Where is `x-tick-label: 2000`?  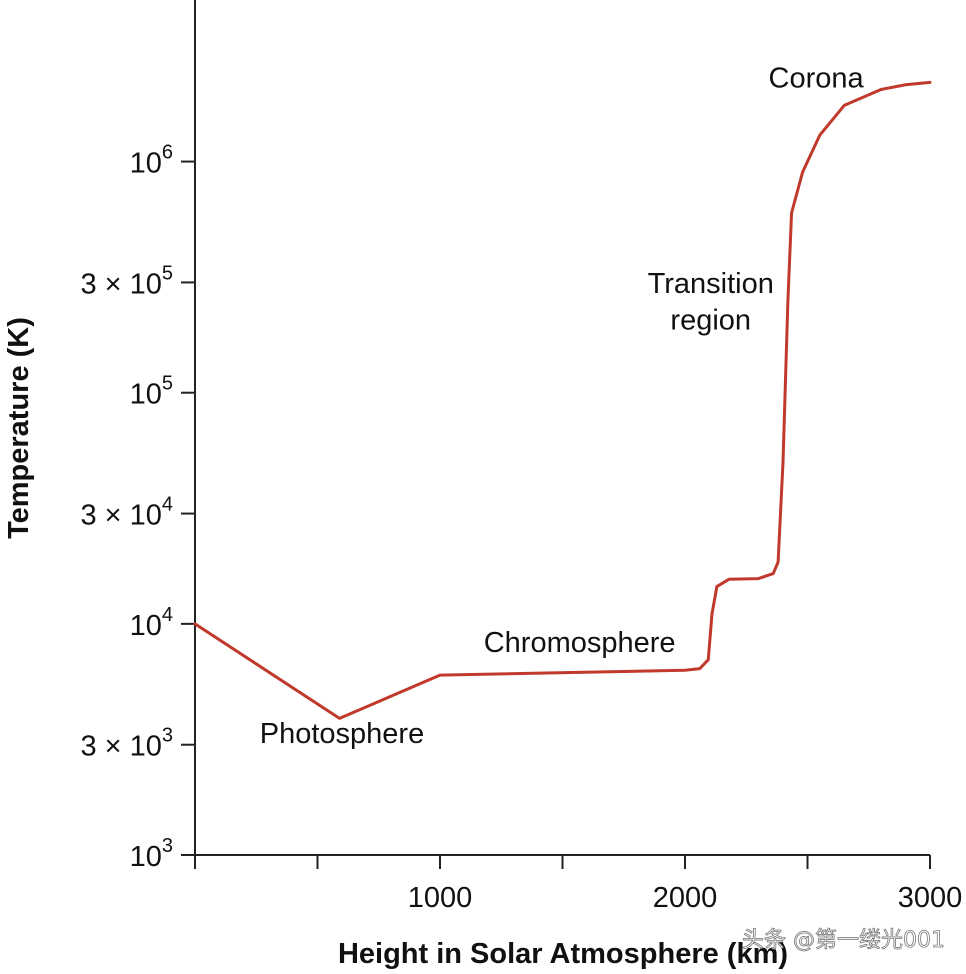 x-tick-label: 2000 is located at coordinates (685, 898).